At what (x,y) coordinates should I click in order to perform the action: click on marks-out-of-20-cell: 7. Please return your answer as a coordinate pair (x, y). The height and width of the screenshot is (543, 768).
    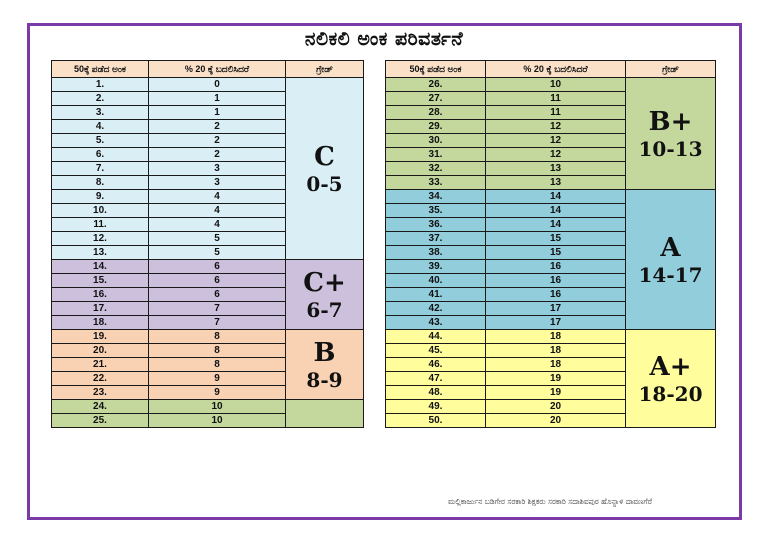
    Looking at the image, I should click on (217, 308).